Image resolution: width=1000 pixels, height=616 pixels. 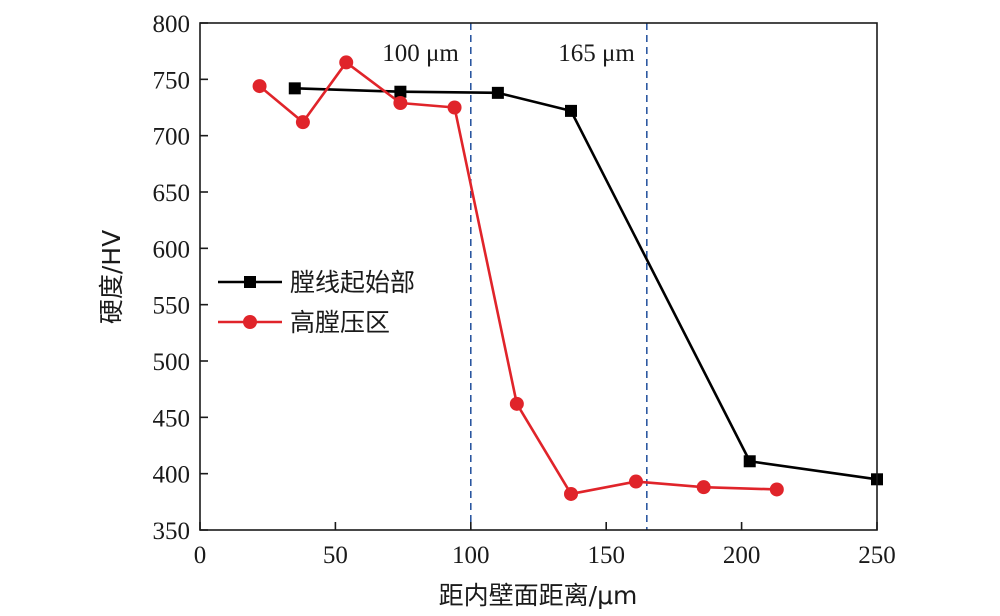 What do you see at coordinates (172, 362) in the screenshot?
I see `y-tick-label: 500` at bounding box center [172, 362].